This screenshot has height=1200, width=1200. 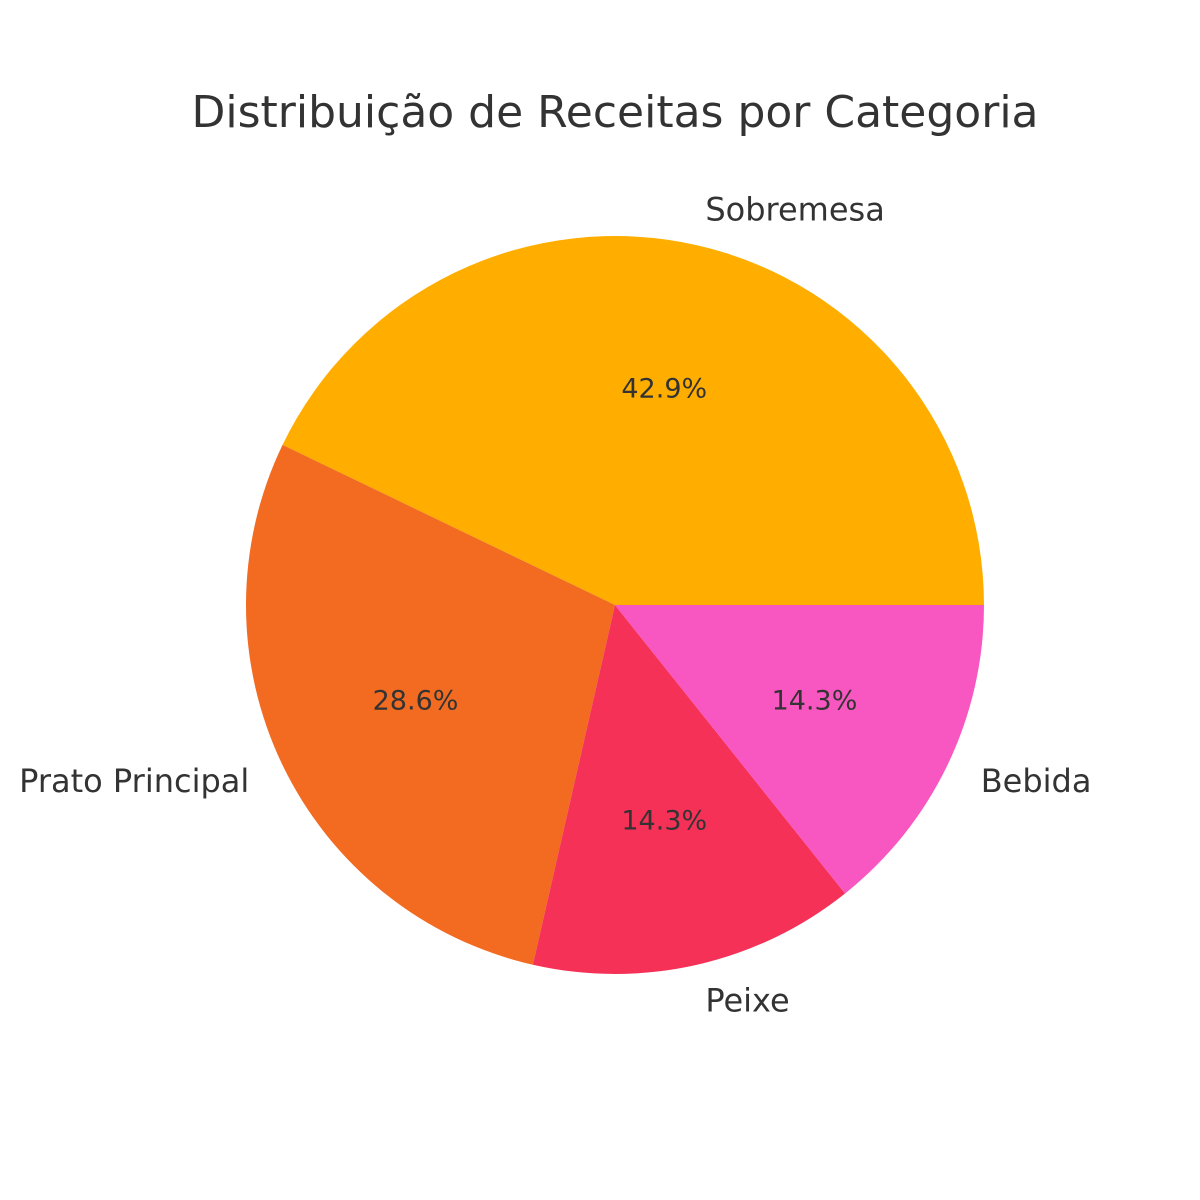 I want to click on pie-slice-prato-principal, so click(x=430, y=704).